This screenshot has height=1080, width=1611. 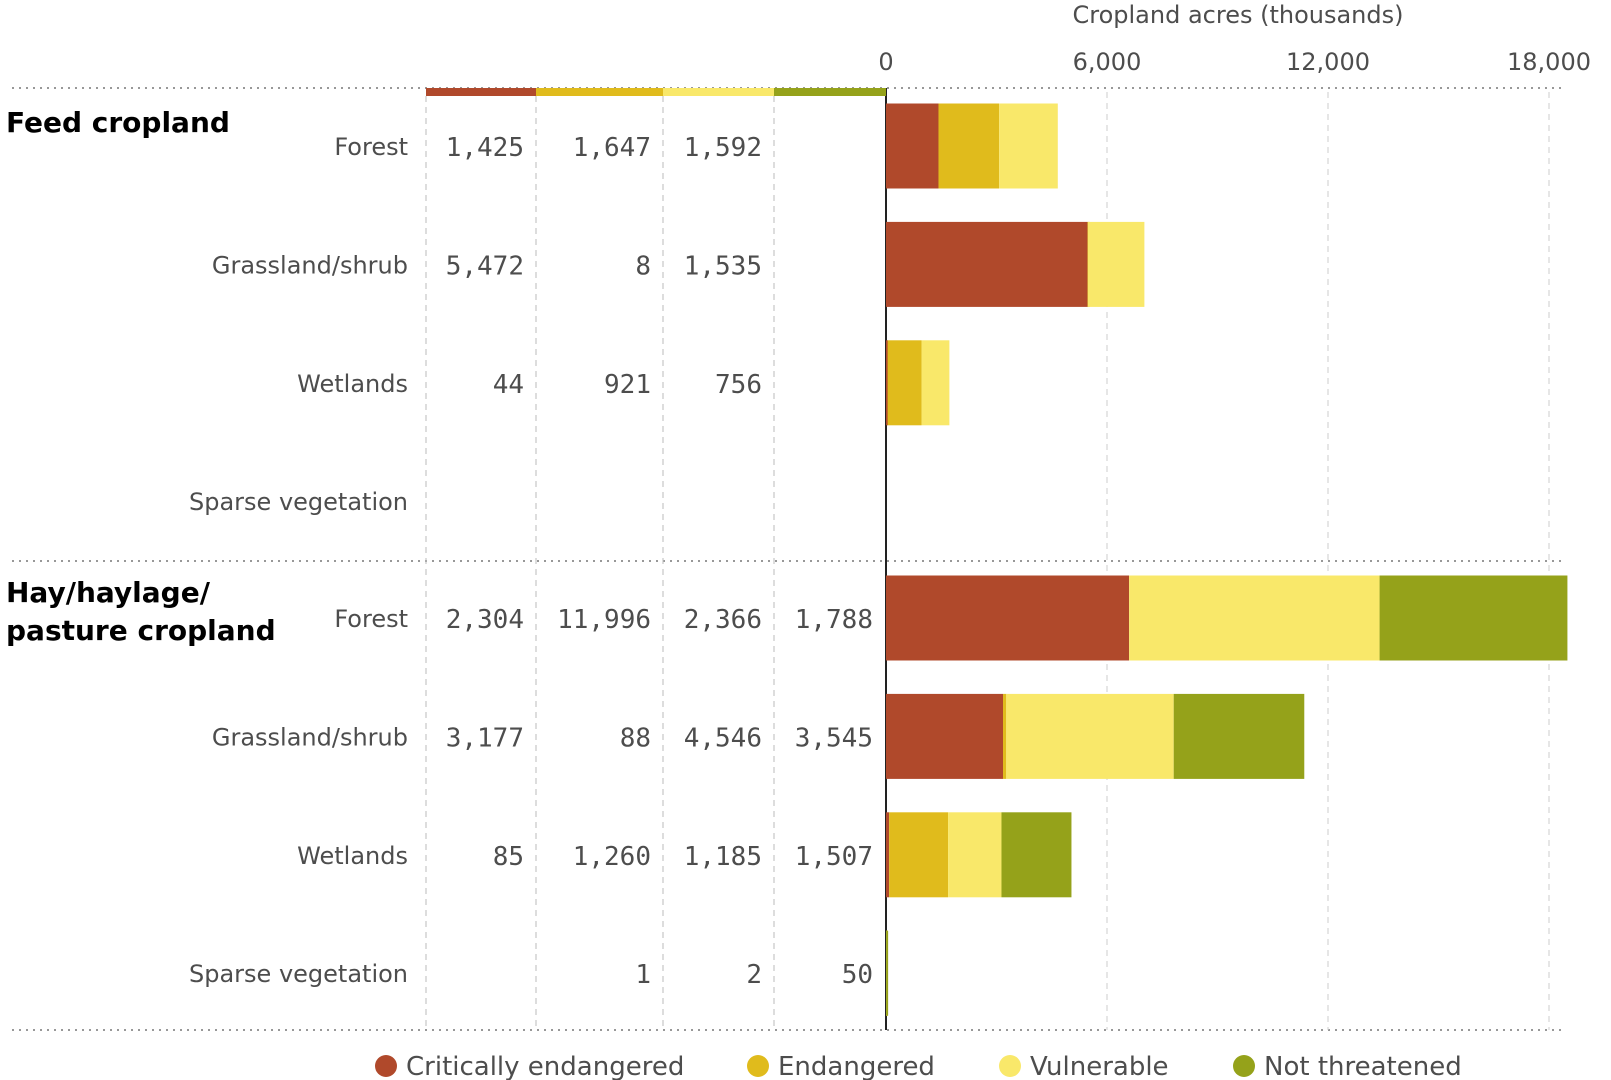 What do you see at coordinates (885, 62) in the screenshot?
I see `x-tick-label: 0` at bounding box center [885, 62].